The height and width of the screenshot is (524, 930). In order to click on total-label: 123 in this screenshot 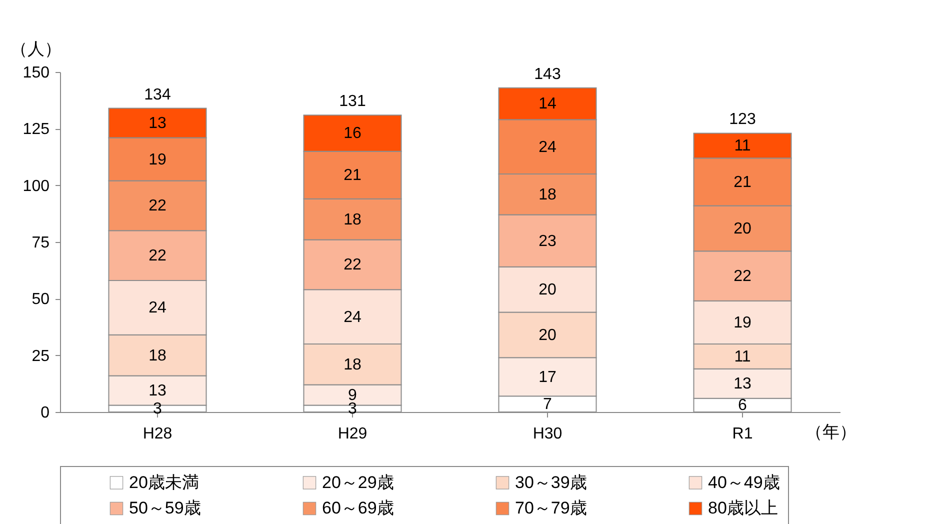, I will do `click(742, 119)`.